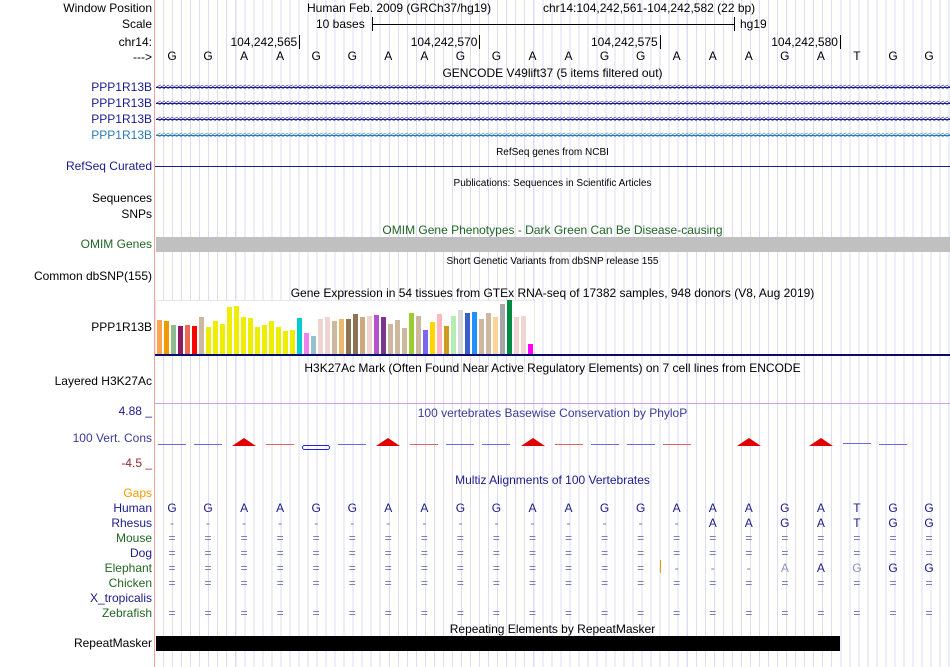  What do you see at coordinates (121, 327) in the screenshot?
I see `gtex-label: PPP1R13B` at bounding box center [121, 327].